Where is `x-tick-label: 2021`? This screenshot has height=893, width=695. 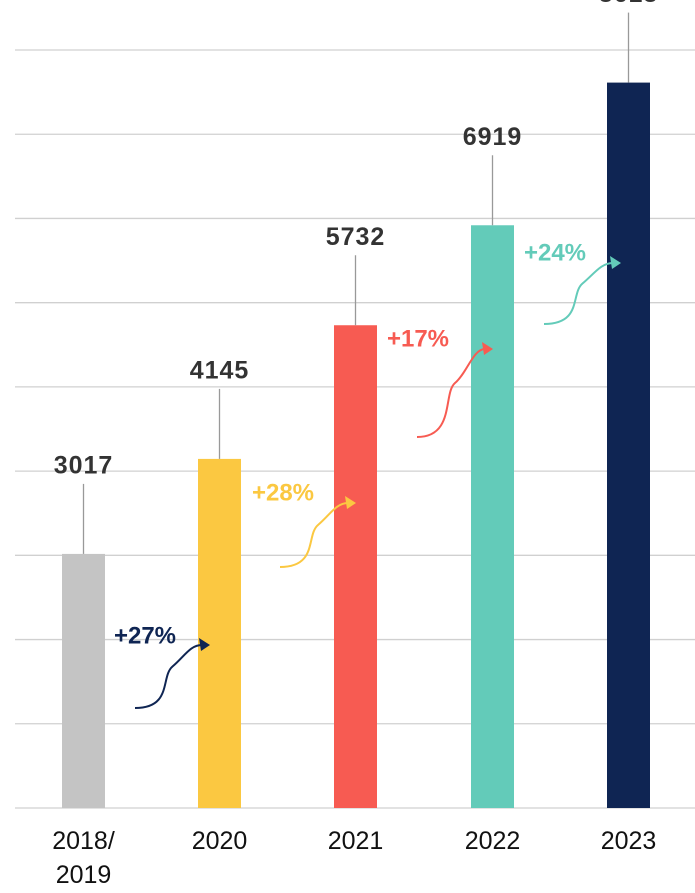
x-tick-label: 2021 is located at coordinates (356, 841).